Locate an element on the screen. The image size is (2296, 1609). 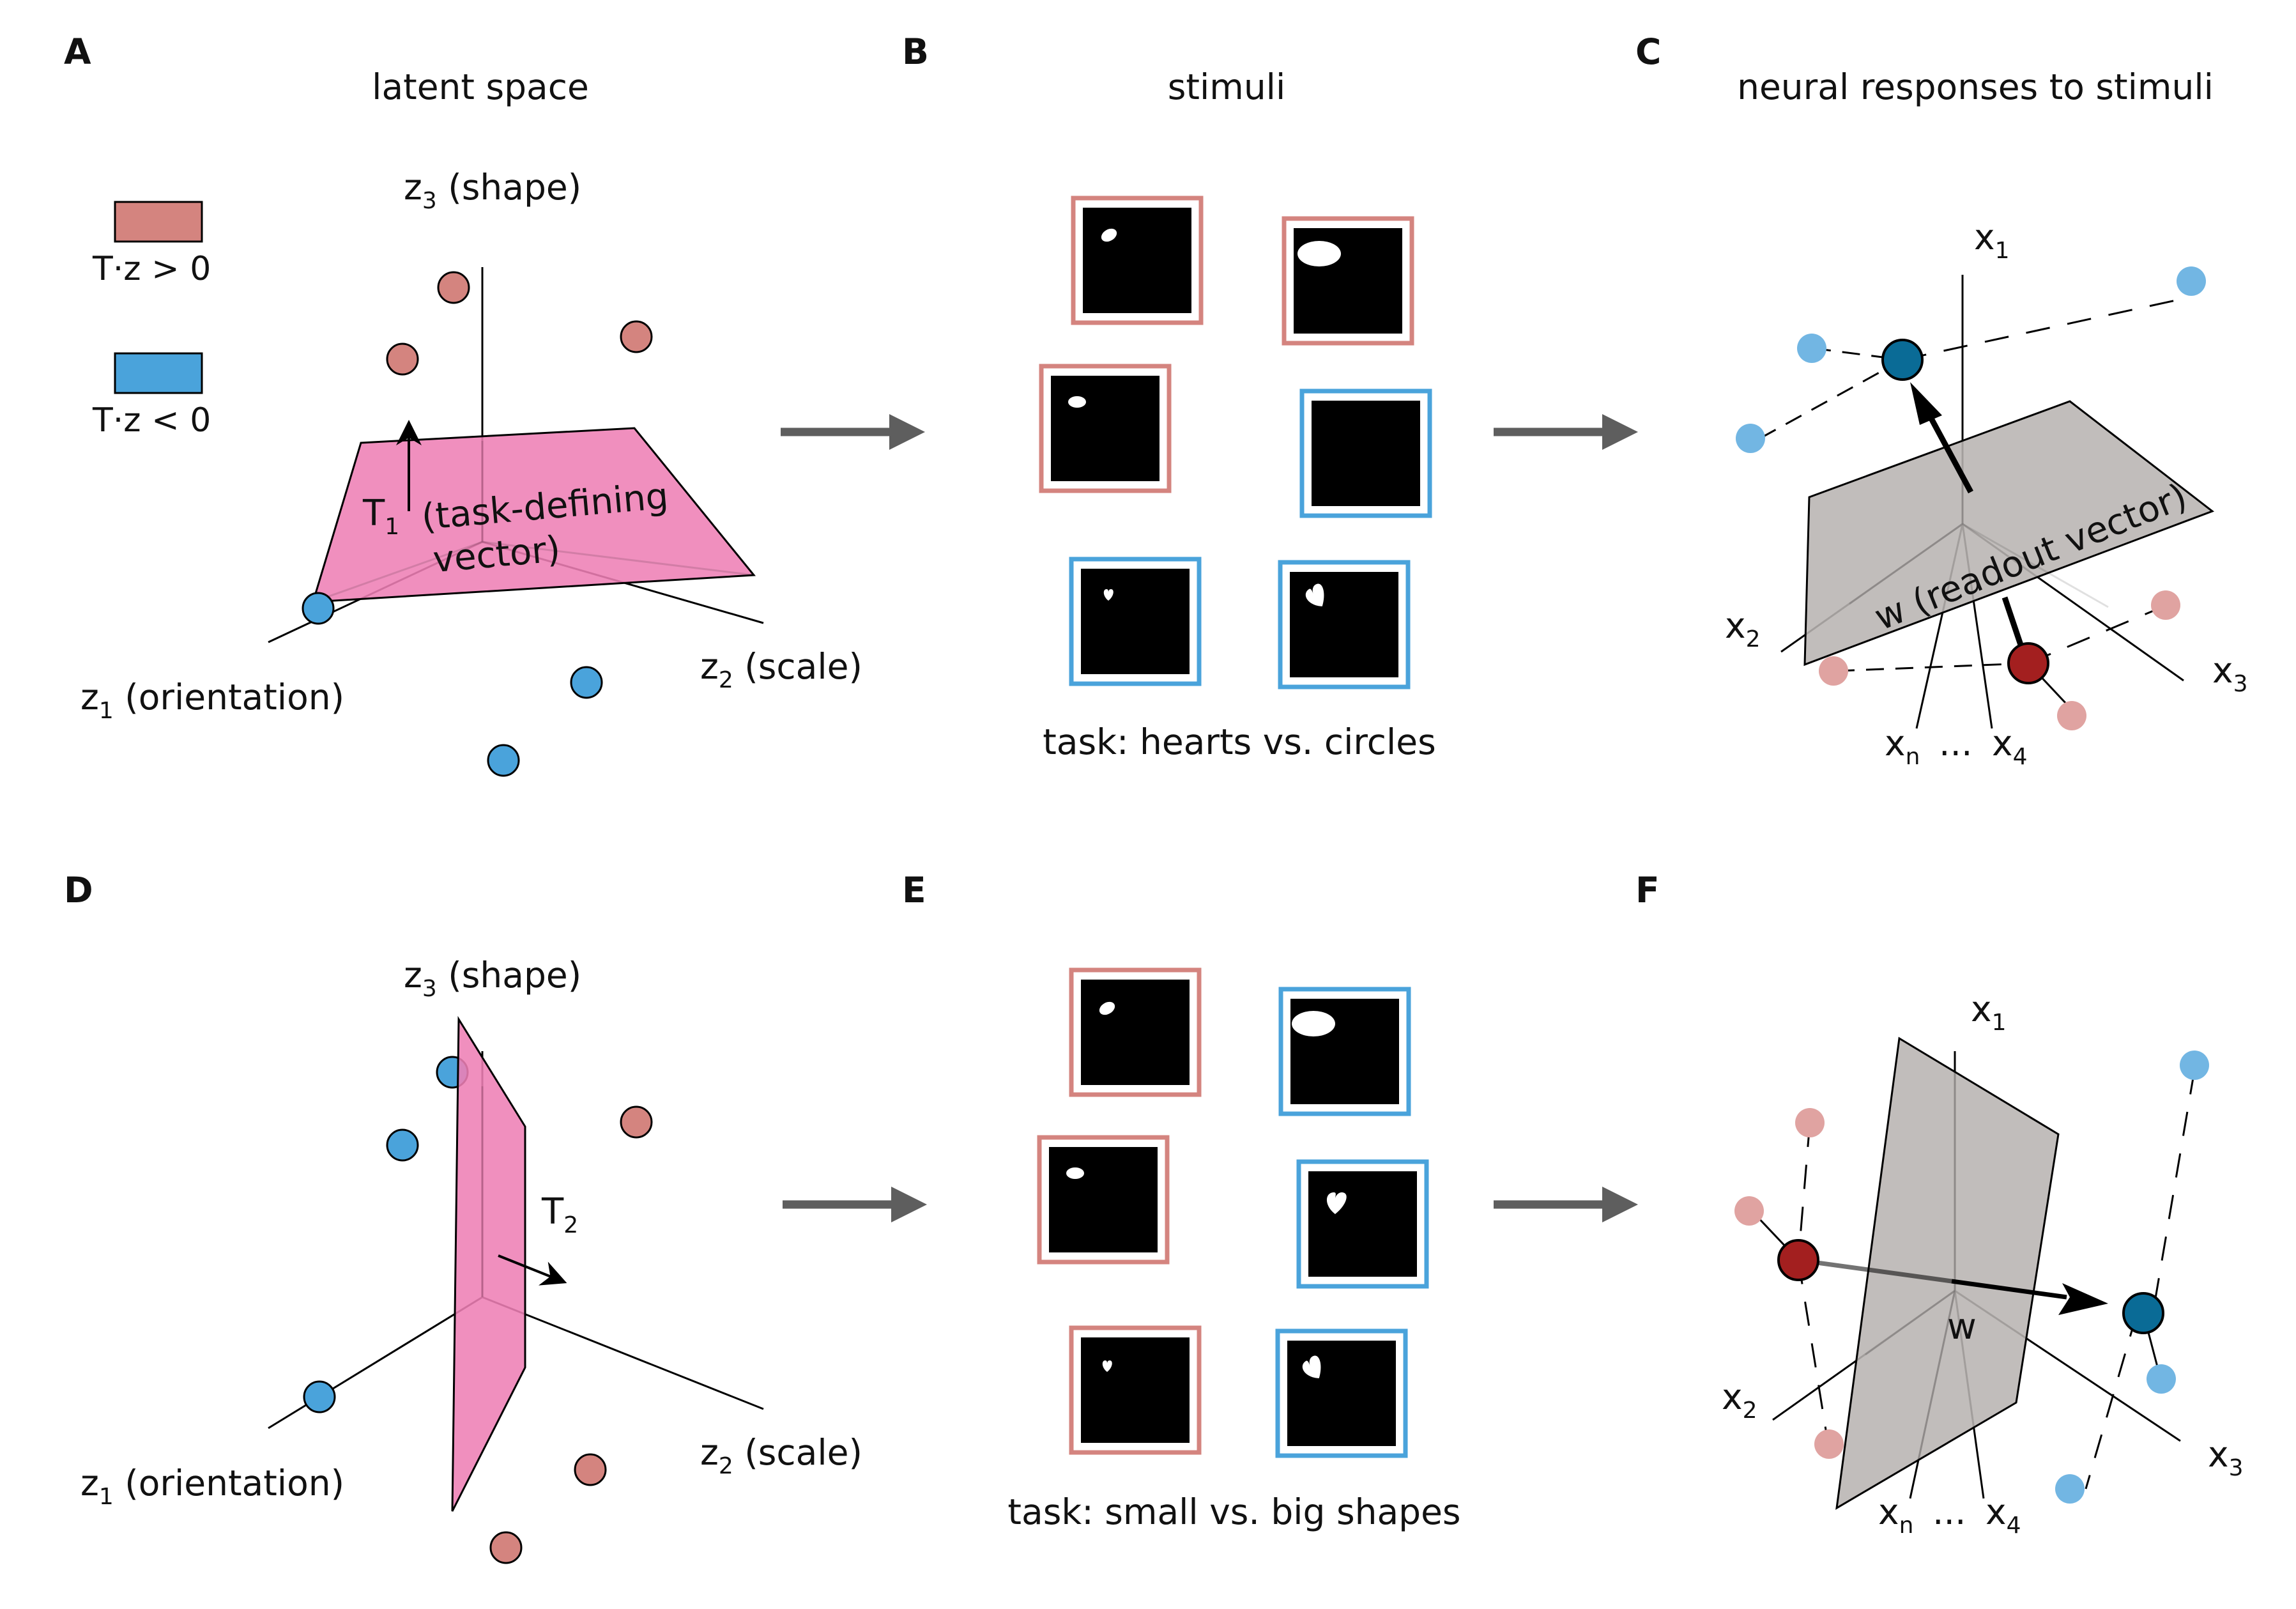
panel-label-c: C is located at coordinates (1648, 52).